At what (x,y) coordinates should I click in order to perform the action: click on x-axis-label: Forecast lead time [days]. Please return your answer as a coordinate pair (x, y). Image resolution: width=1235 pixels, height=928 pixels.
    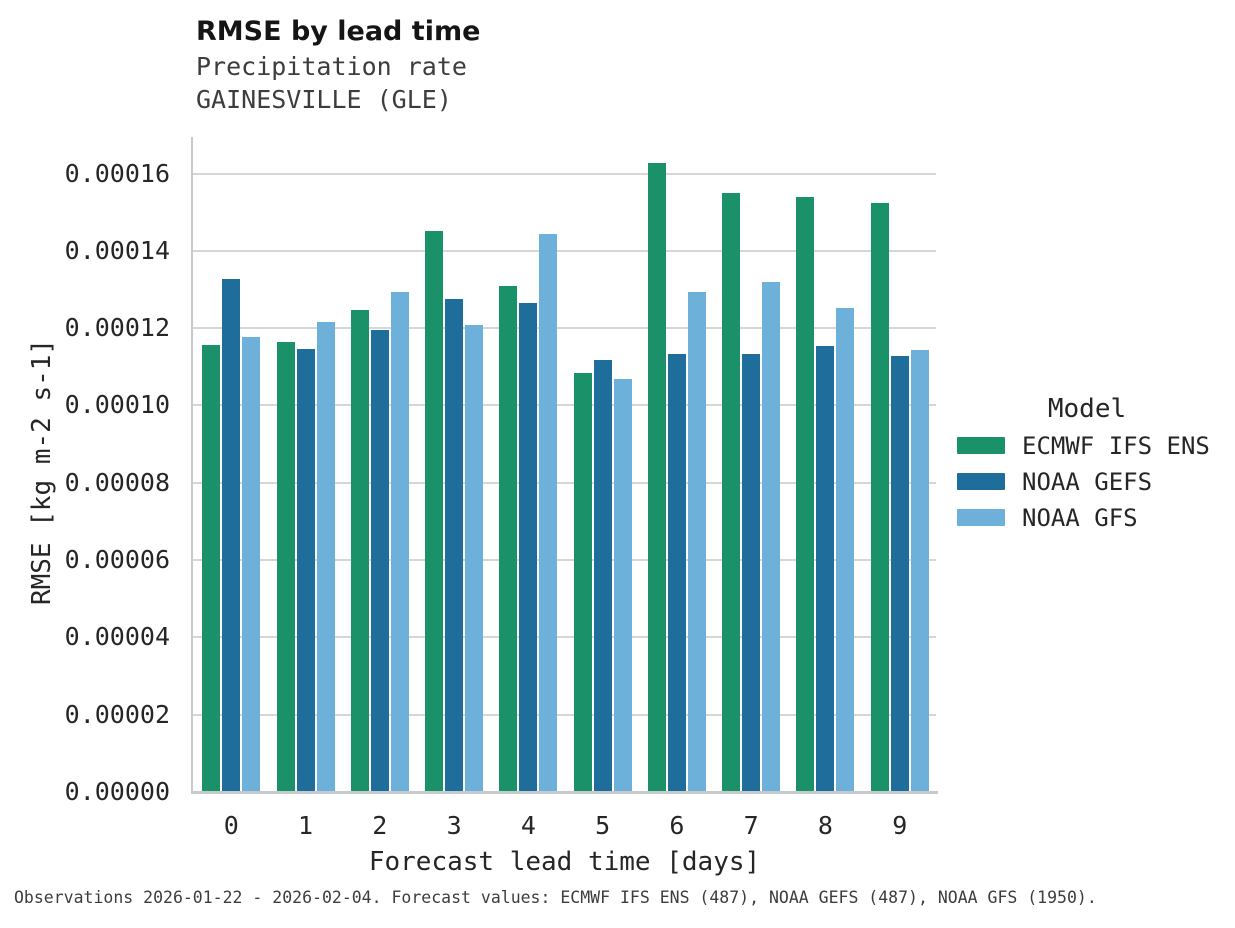
    Looking at the image, I should click on (564, 862).